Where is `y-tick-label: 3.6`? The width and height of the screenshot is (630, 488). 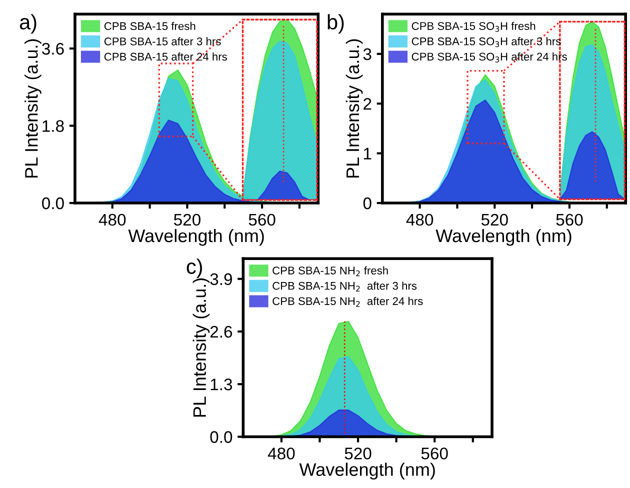 y-tick-label: 3.6 is located at coordinates (53, 48).